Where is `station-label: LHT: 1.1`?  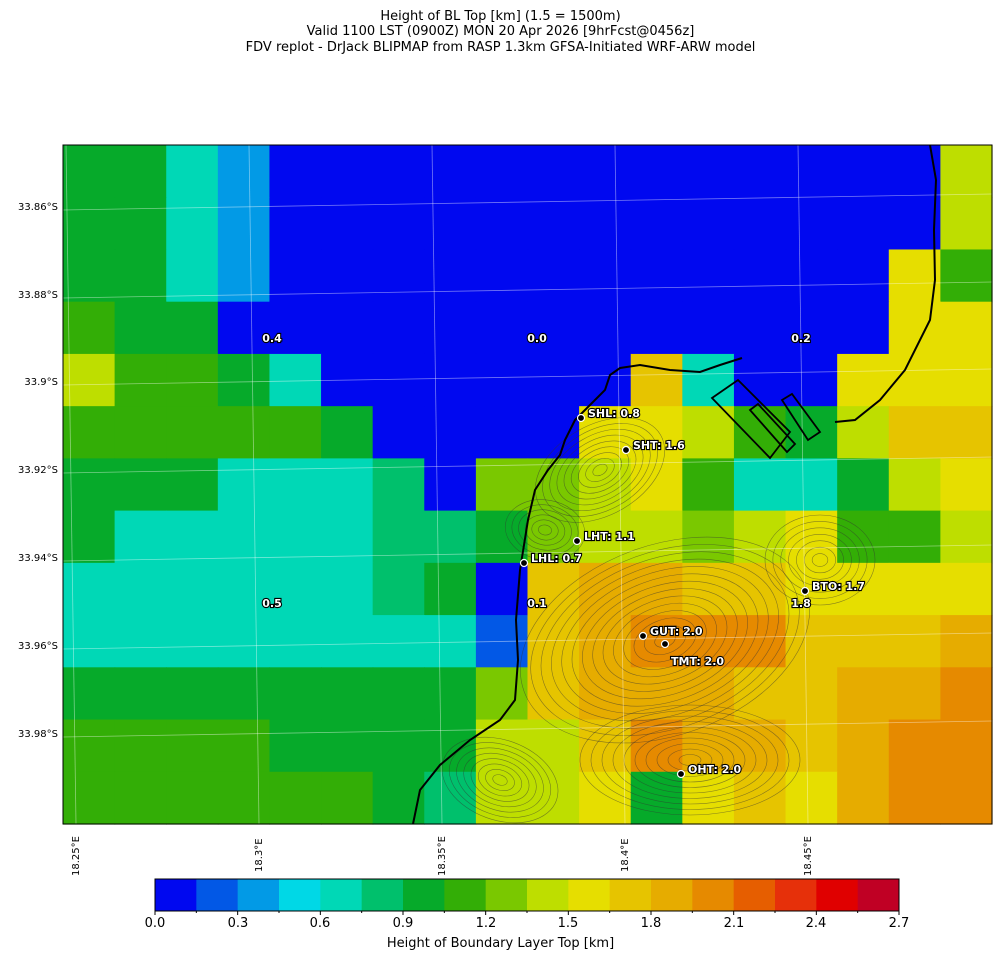
station-label: LHT: 1.1 is located at coordinates (609, 536).